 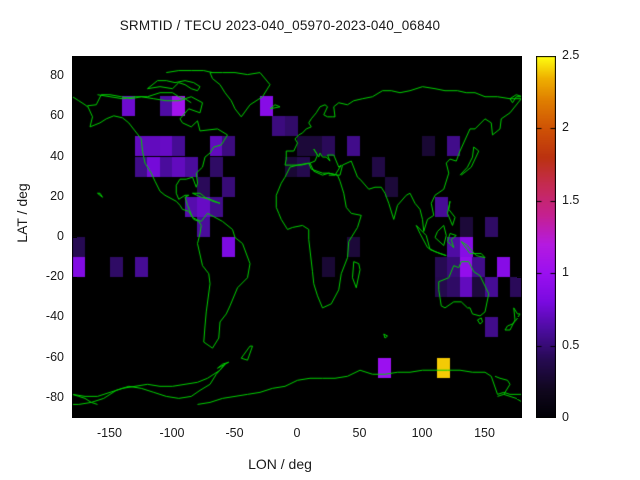 I want to click on x-tick-label: 100, so click(x=422, y=433).